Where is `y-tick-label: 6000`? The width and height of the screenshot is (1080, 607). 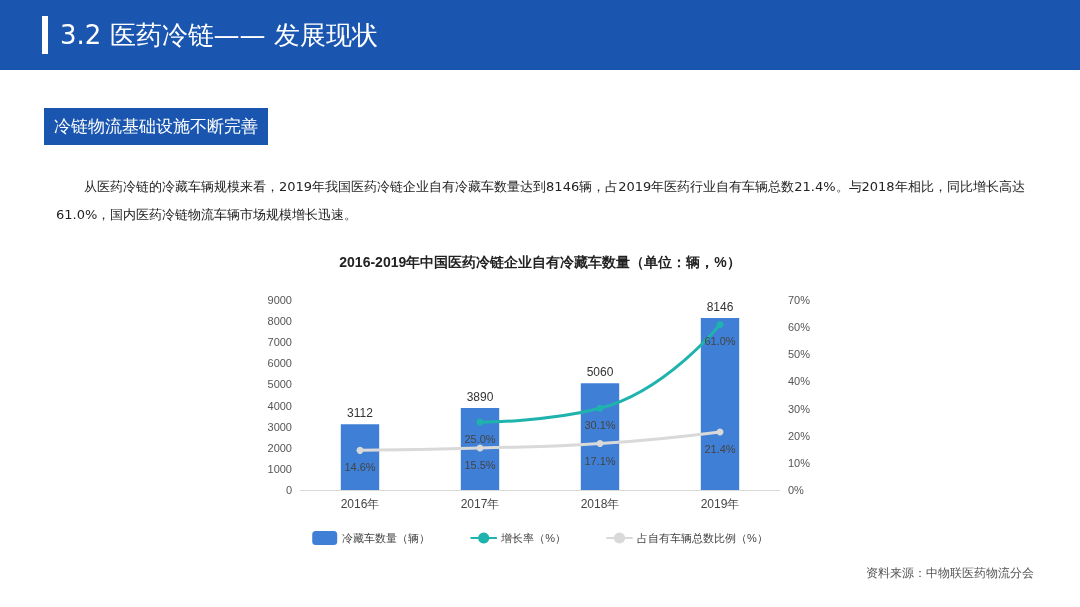
y-tick-label: 6000 is located at coordinates (279, 363).